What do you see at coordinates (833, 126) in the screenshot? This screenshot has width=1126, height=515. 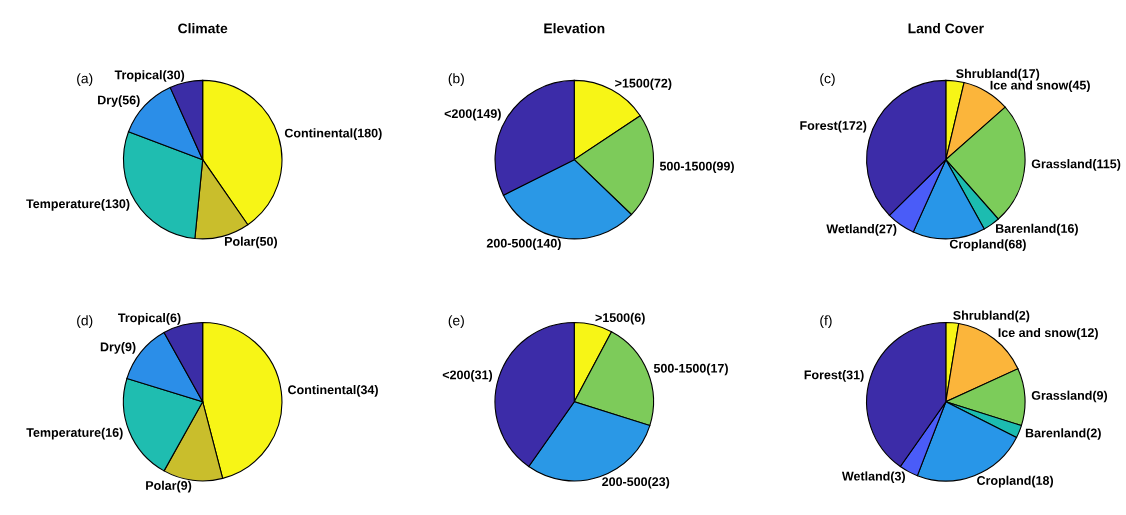 I see `slice-label: Forest(172)` at bounding box center [833, 126].